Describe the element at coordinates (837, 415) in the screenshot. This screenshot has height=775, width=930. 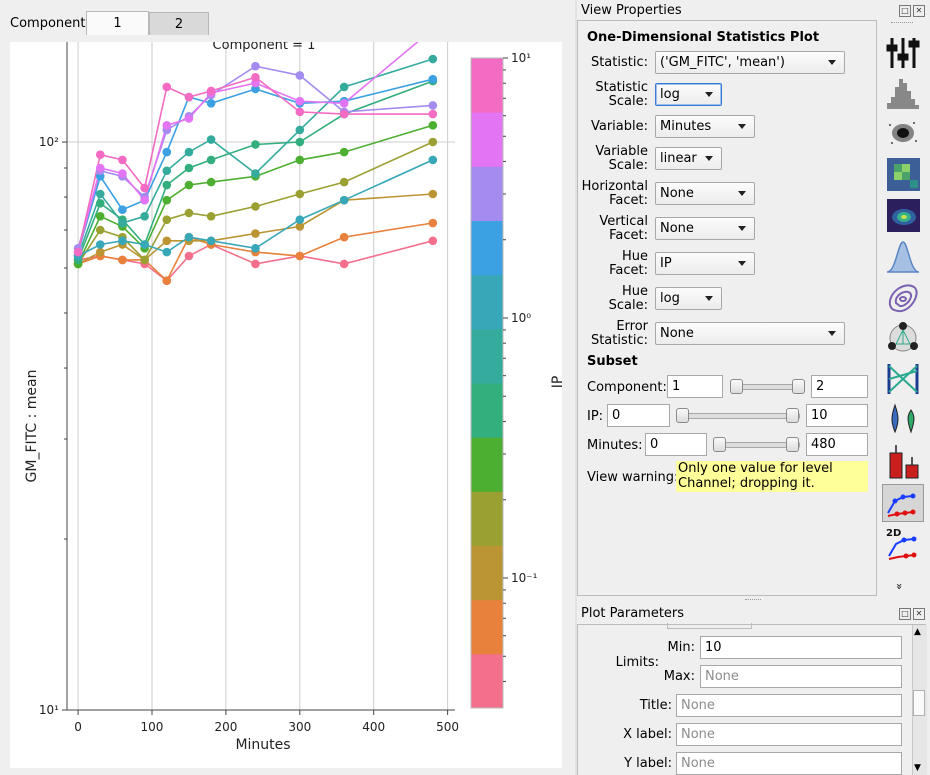
I see `ip-max-input: 10` at that location.